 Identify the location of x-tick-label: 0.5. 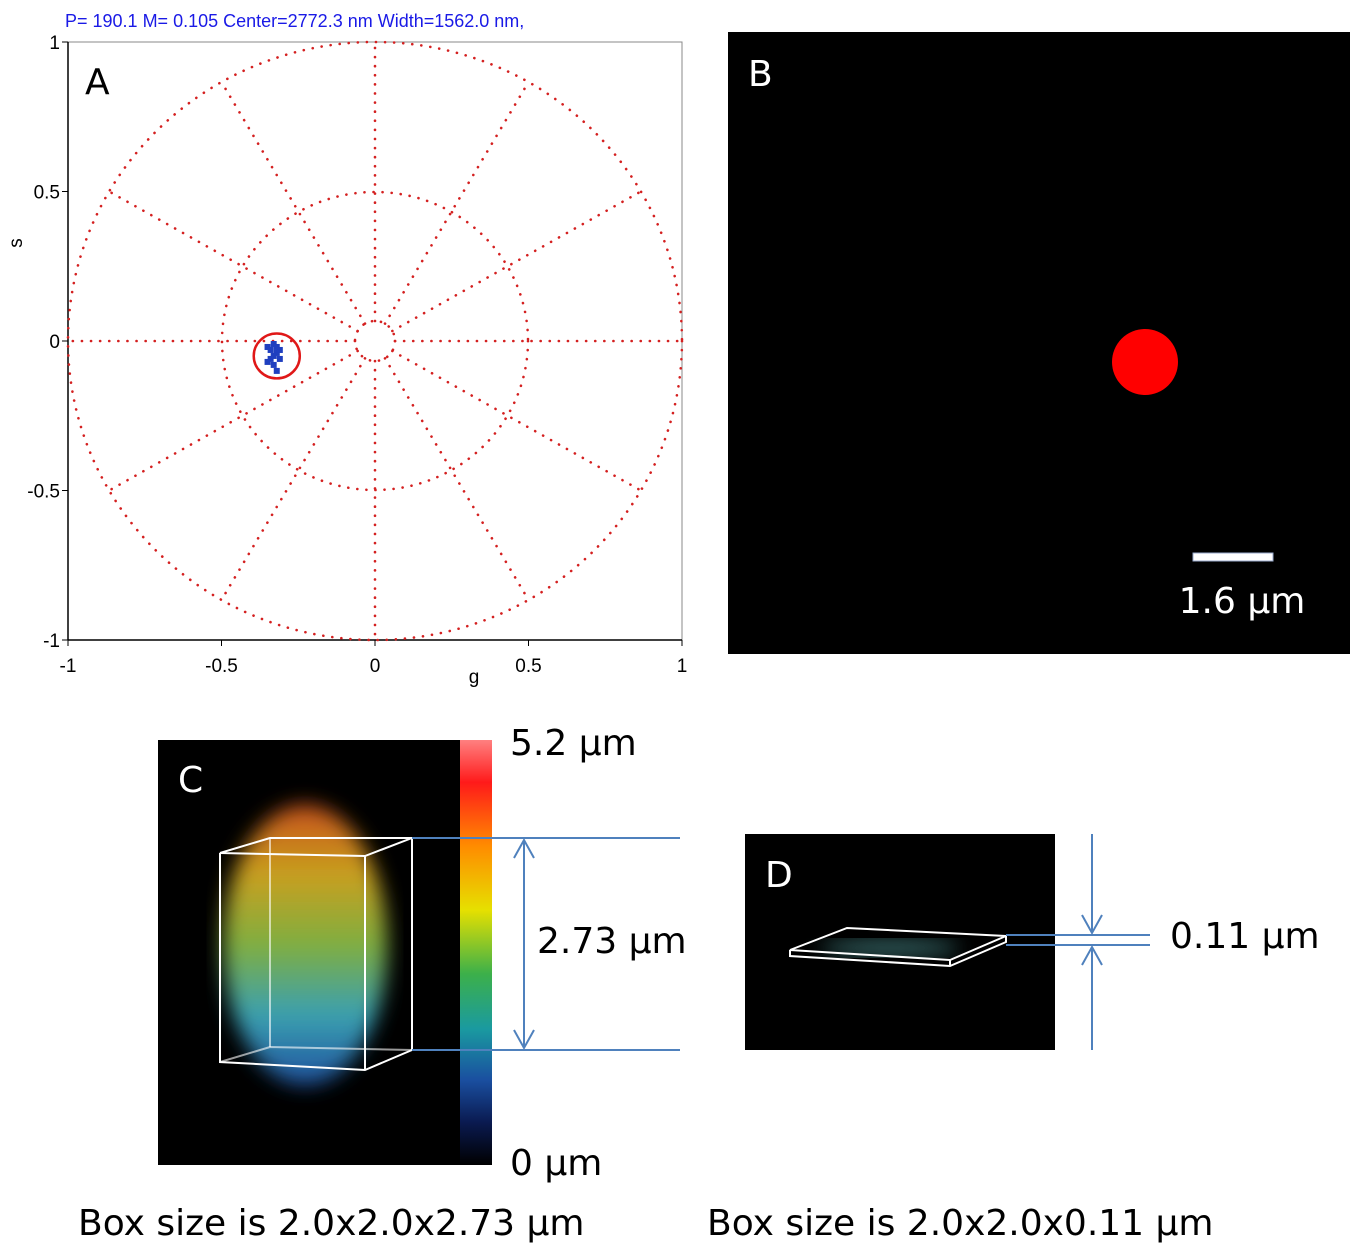
(528, 666).